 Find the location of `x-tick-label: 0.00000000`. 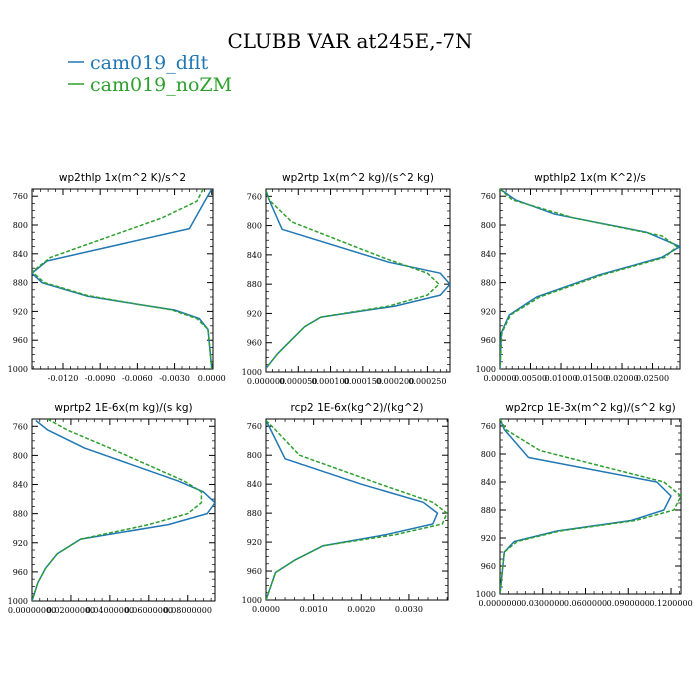

x-tick-label: 0.00000000 is located at coordinates (32, 610).